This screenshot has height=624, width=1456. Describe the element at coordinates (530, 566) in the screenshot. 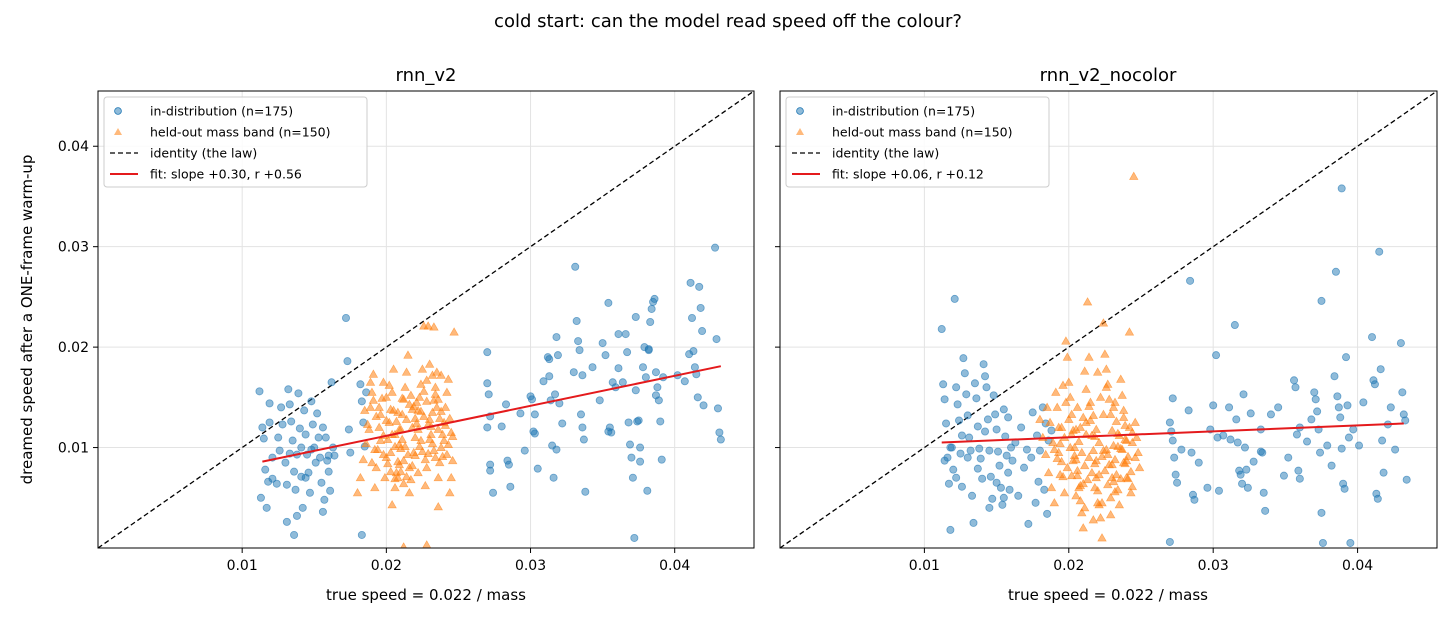

I see `x-tick-label: 0.03` at that location.